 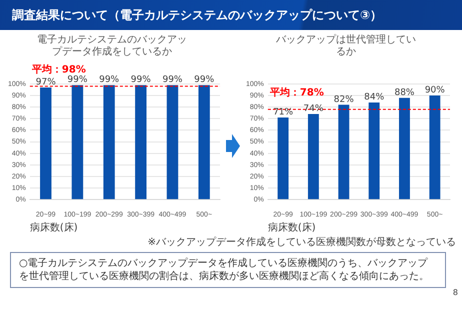 I want to click on text: 8, so click(x=455, y=292).